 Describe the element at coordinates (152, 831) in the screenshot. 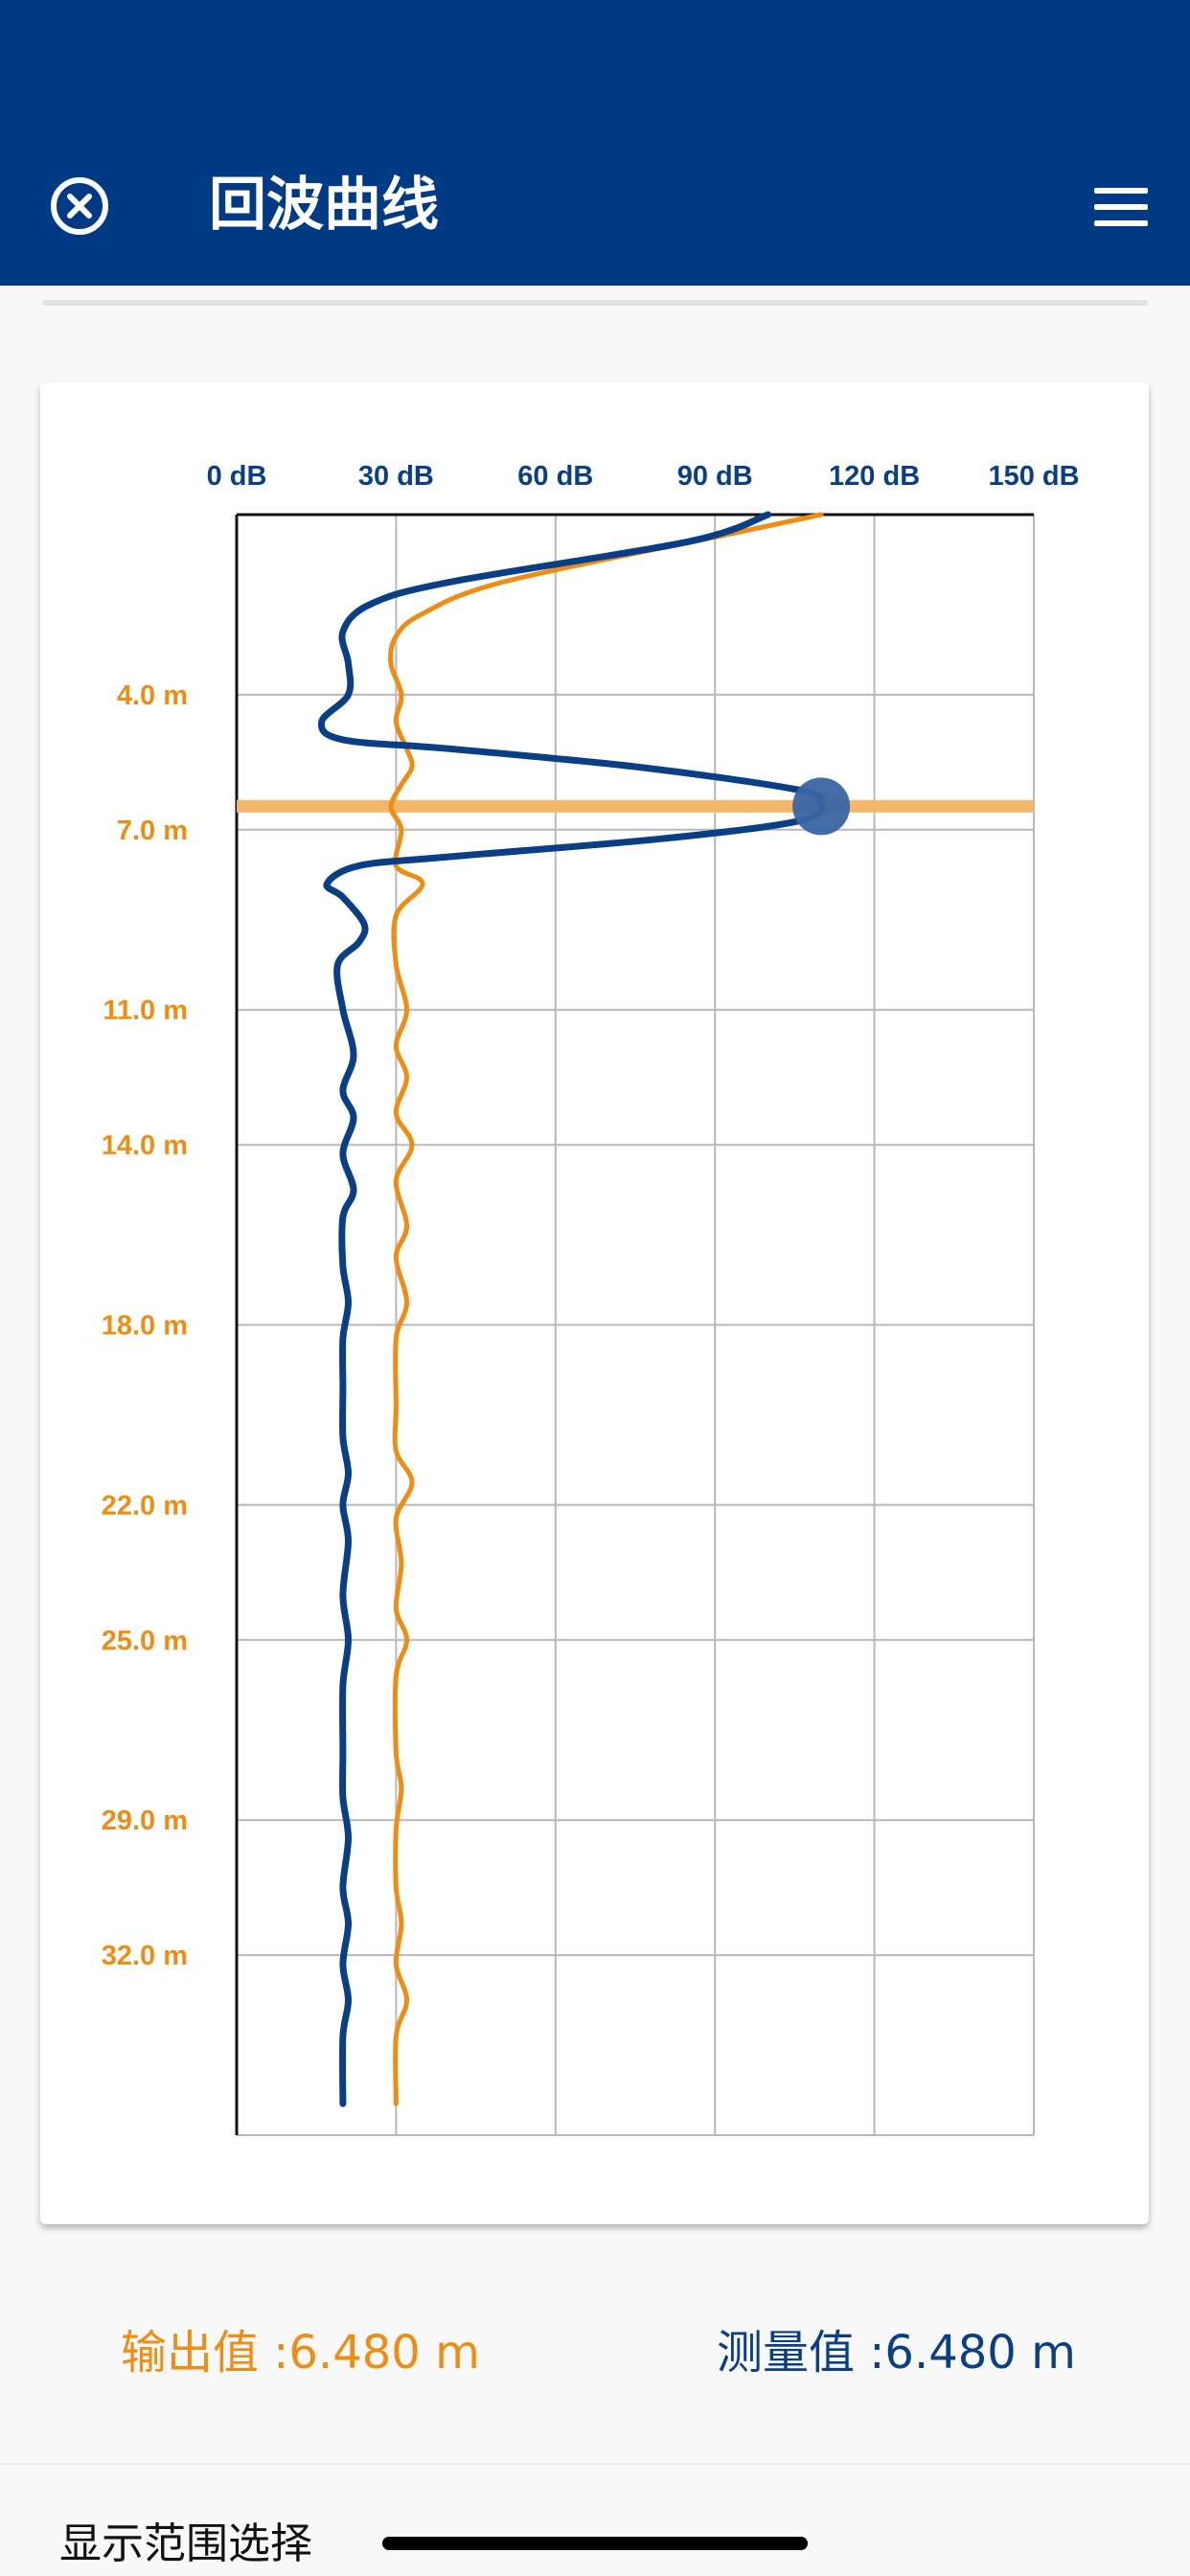

I see `y-tick-label: 7.0 m` at that location.